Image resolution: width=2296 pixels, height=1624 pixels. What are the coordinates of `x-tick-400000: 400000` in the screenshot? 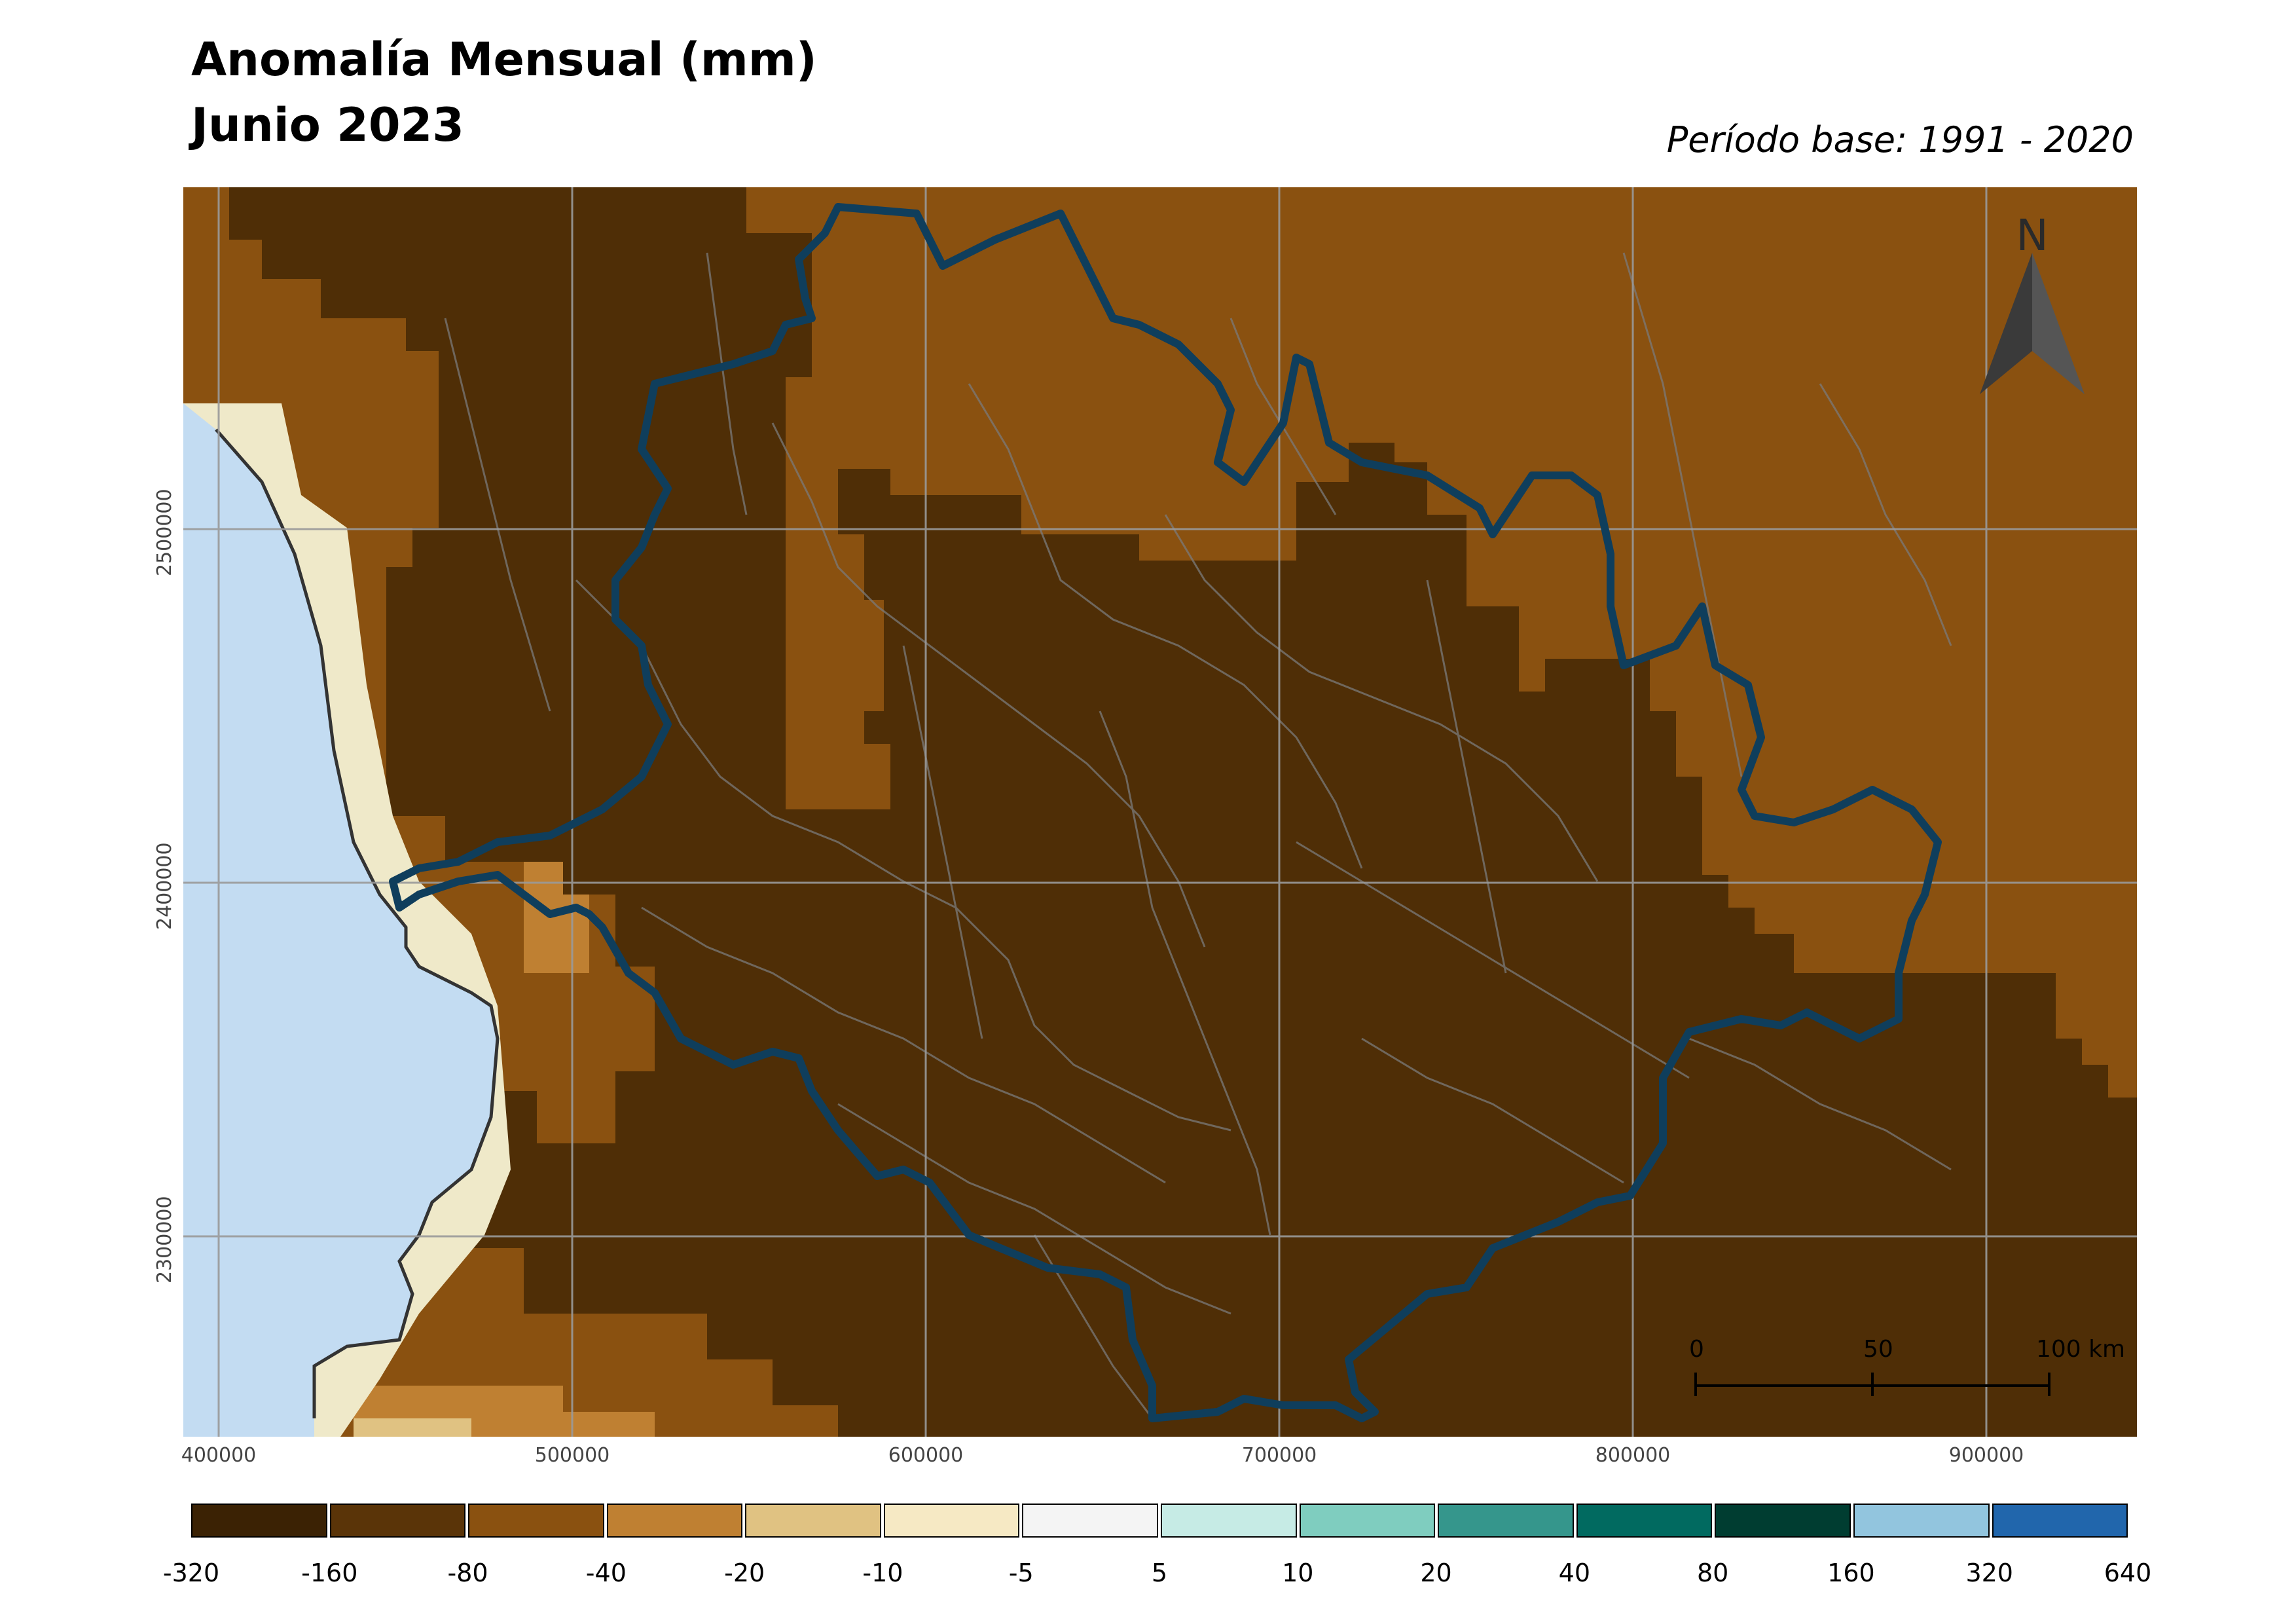 It's located at (219, 1455).